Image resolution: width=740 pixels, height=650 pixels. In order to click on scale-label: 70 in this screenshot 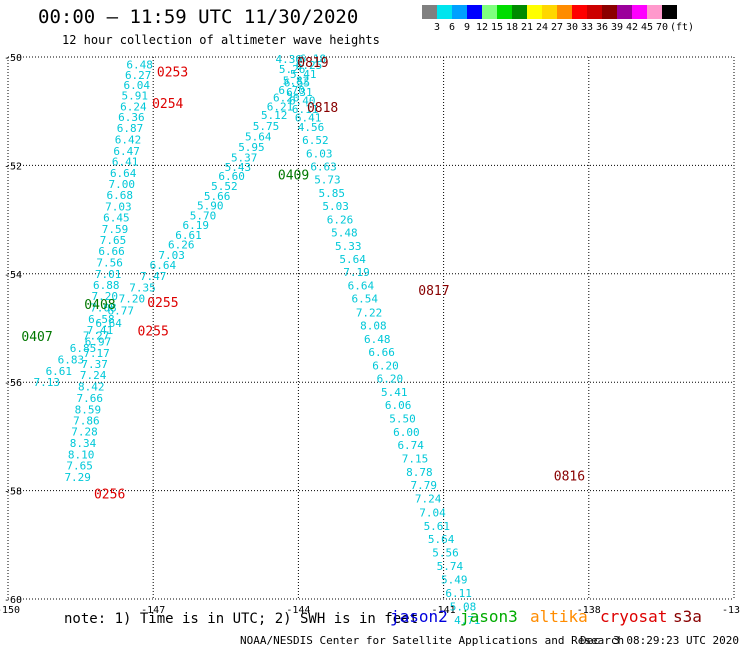, I will do `click(662, 27)`.